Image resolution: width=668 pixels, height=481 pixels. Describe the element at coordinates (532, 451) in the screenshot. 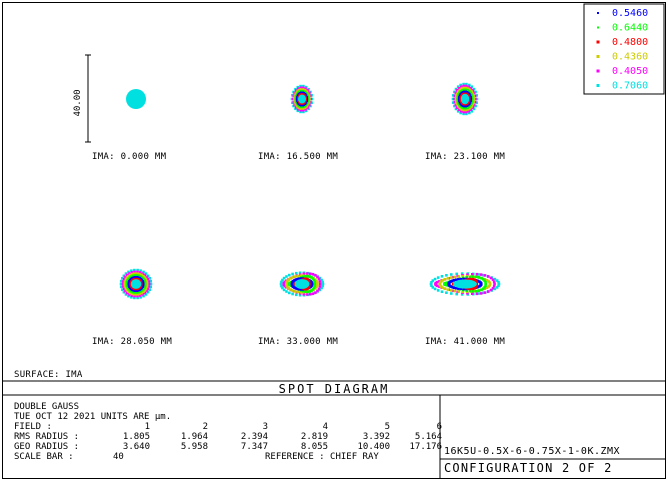

I see `file-name: 16K5U-0.5X-6-0.75X-1-0K.ZMX` at that location.